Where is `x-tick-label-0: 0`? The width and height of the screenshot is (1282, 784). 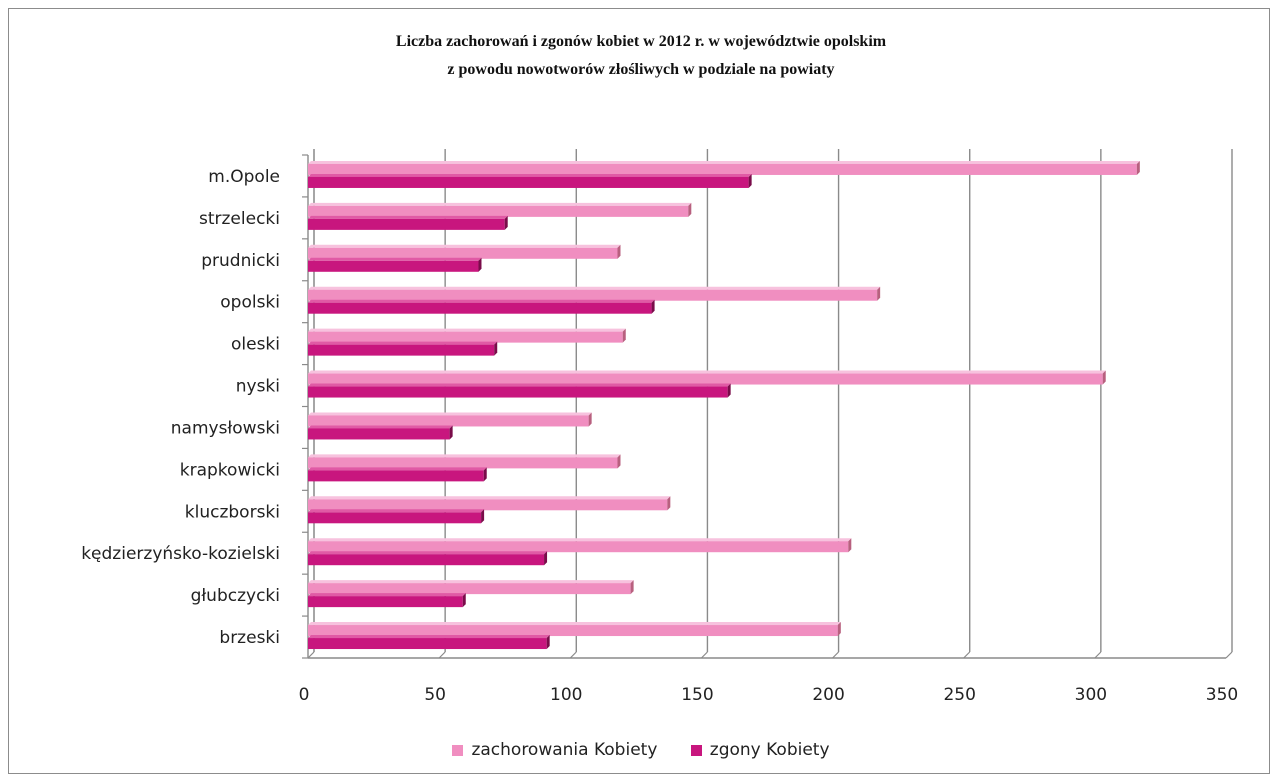
x-tick-label-0: 0 is located at coordinates (304, 695).